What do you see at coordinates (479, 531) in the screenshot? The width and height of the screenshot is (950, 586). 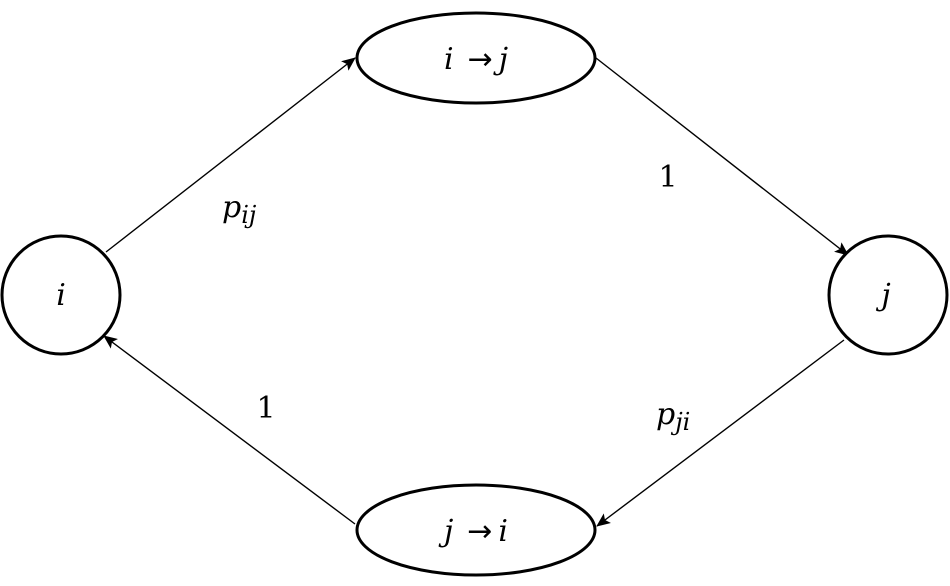 I see `transition-ji-arrow: →` at bounding box center [479, 531].